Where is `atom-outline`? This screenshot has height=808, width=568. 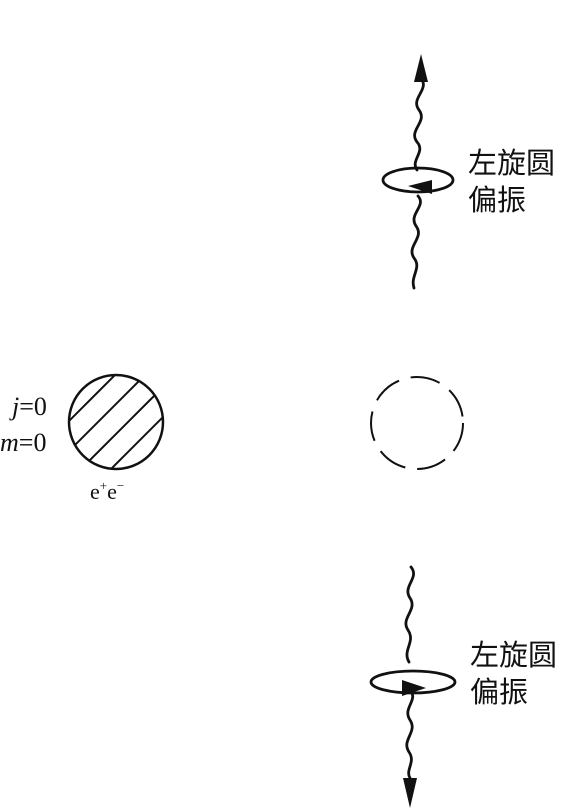
atom-outline is located at coordinates (116, 422).